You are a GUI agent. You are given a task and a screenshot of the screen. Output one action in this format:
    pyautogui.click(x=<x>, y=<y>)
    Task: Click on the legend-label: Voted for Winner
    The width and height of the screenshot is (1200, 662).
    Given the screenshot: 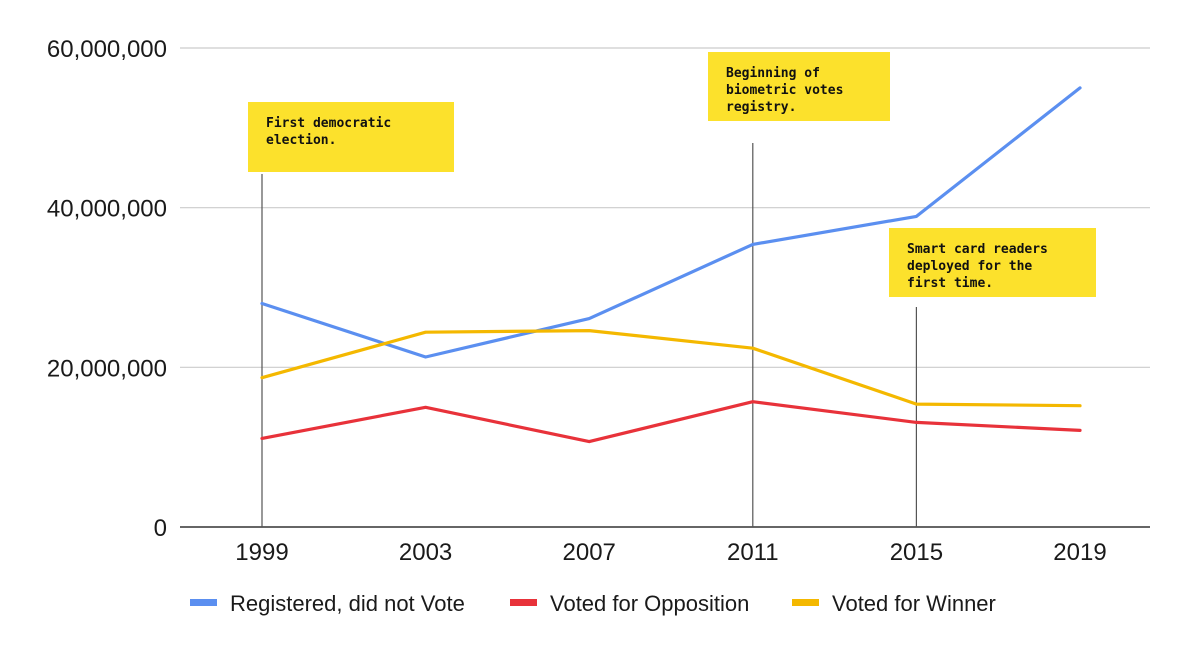 What is the action you would take?
    pyautogui.click(x=914, y=603)
    